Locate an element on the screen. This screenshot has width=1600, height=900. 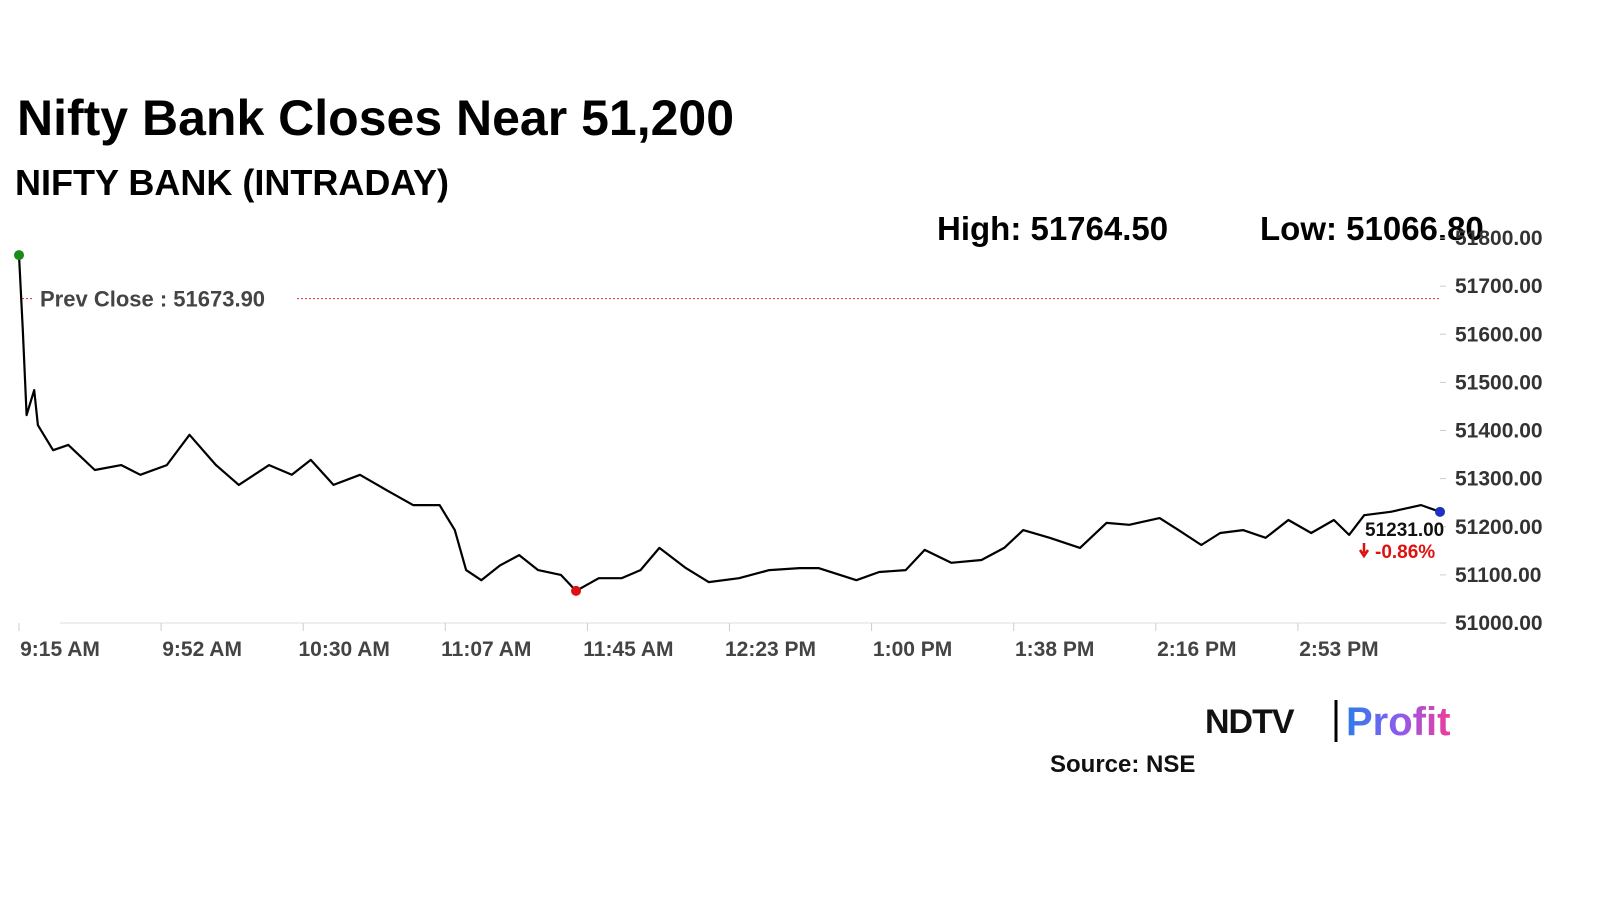
y-tick-label: 51600.00 is located at coordinates (1499, 334).